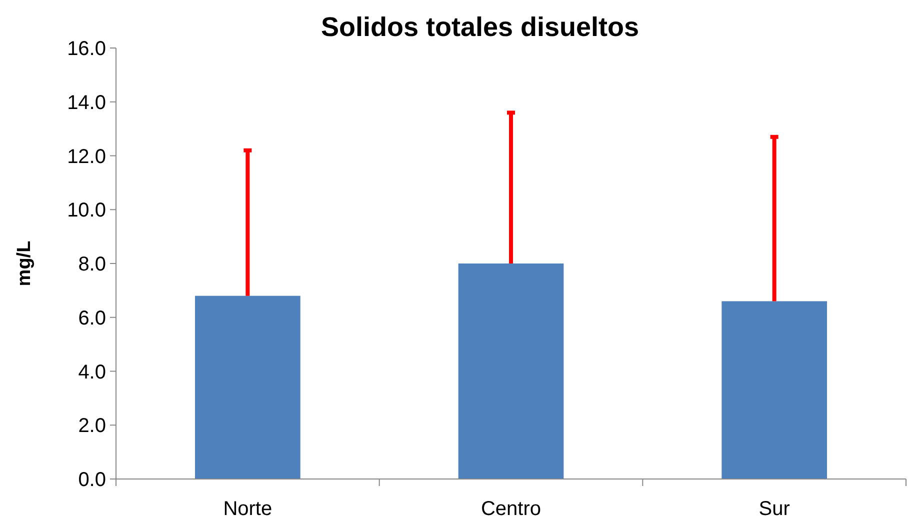 This screenshot has width=912, height=525. What do you see at coordinates (86, 157) in the screenshot?
I see `y-tick-label: 12.0` at bounding box center [86, 157].